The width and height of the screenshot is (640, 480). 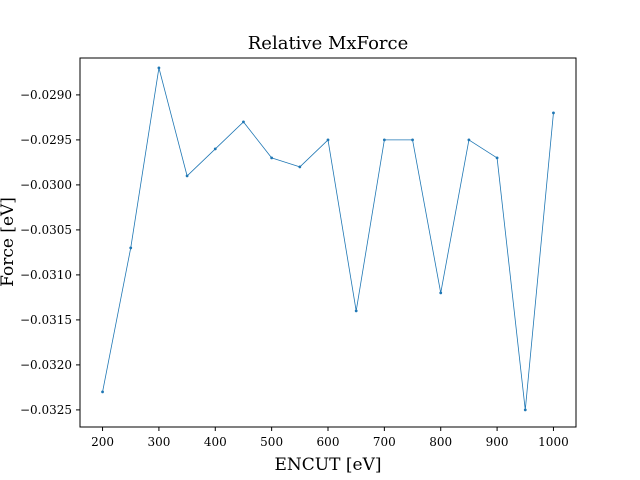 What do you see at coordinates (46, 365) in the screenshot?
I see `y-tick-label: −0.0320` at bounding box center [46, 365].